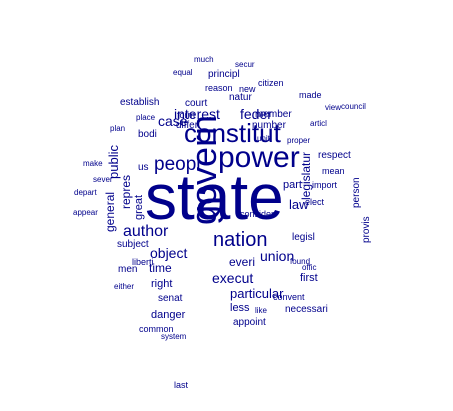 This screenshot has height=411, width=453. What do you see at coordinates (277, 256) in the screenshot?
I see `word-union: union` at bounding box center [277, 256].